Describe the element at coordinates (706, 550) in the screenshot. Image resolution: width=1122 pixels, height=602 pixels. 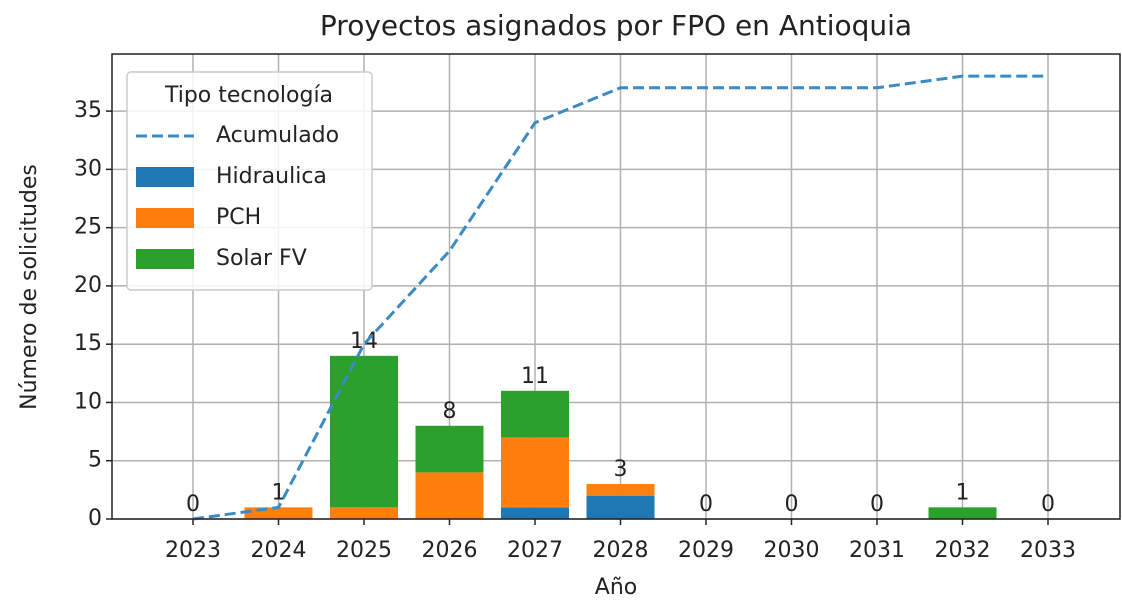
I see `x-tick-label: 2029` at that location.